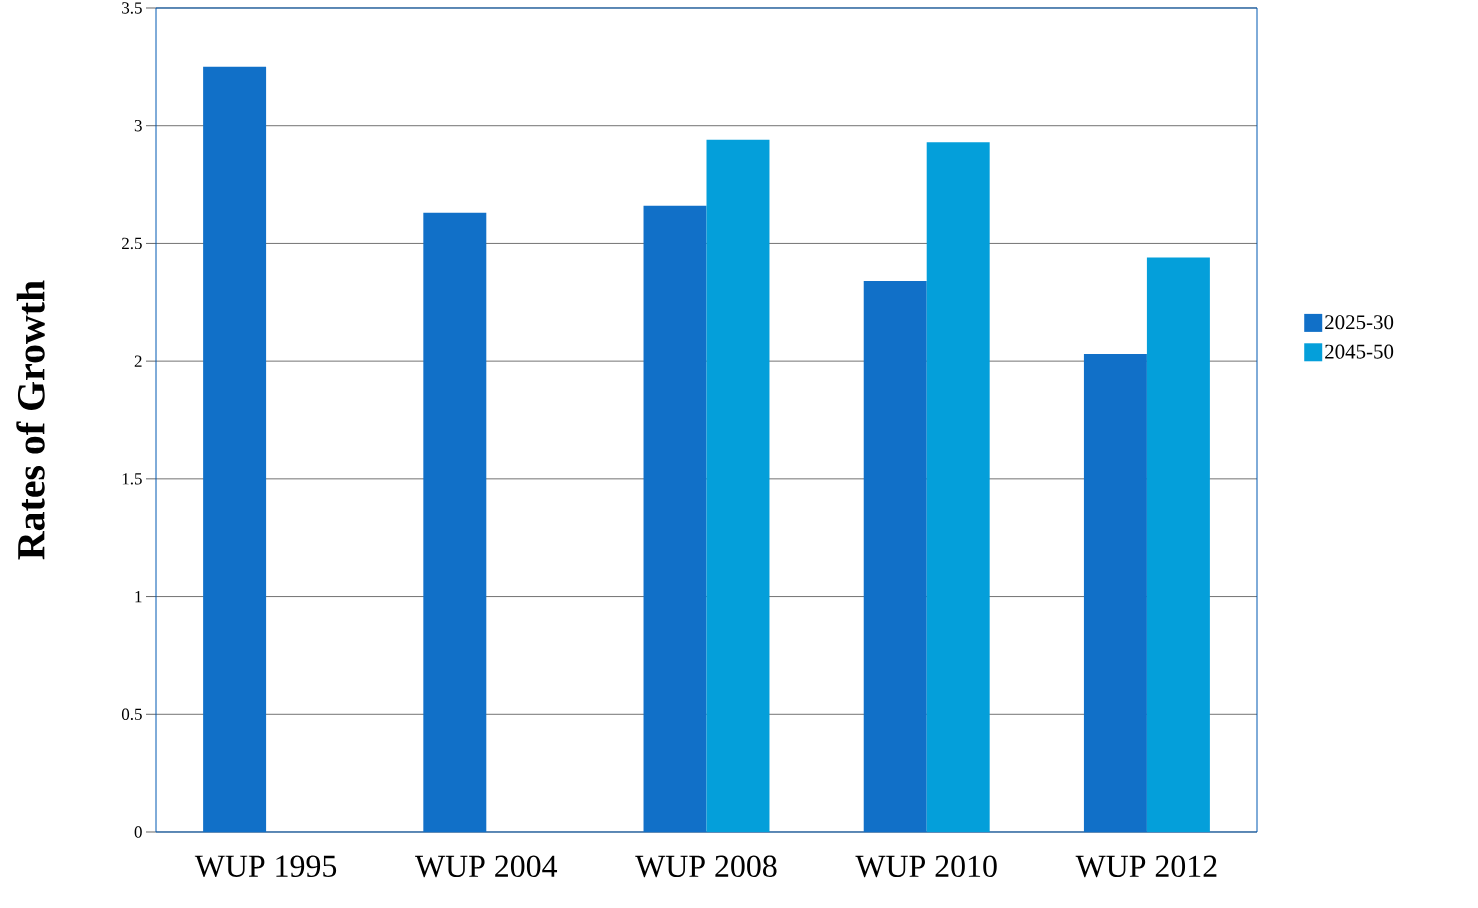 The width and height of the screenshot is (1478, 908). Describe the element at coordinates (926, 866) in the screenshot. I see `x-tick-label: WUP 2010` at that location.